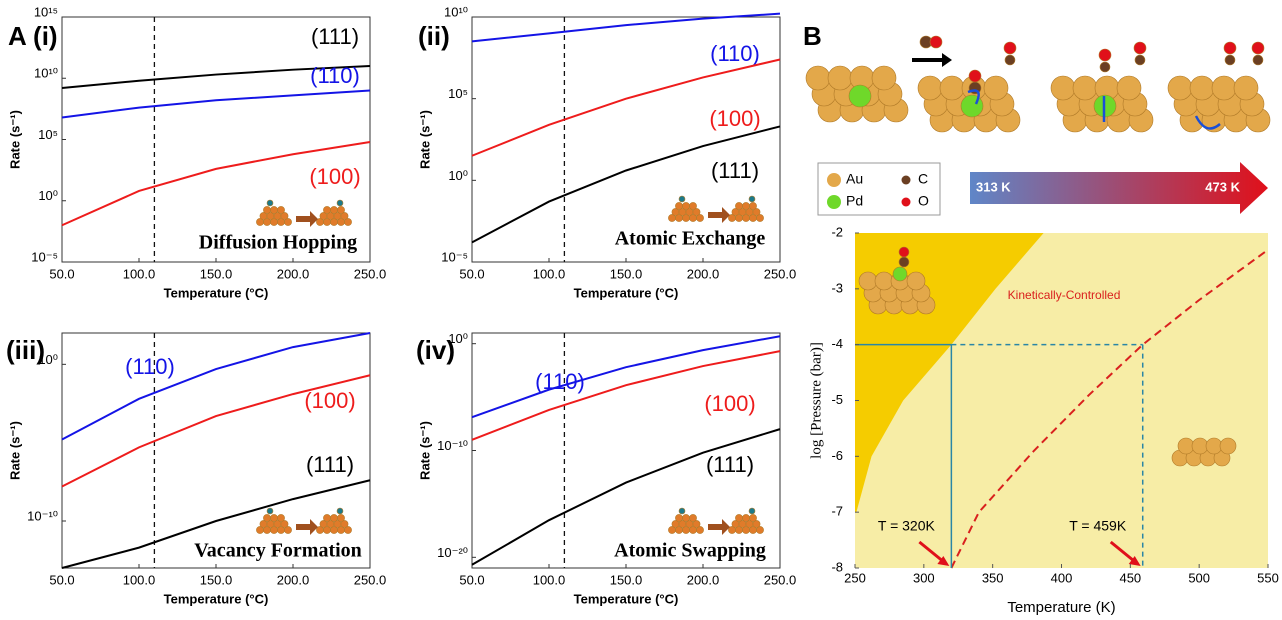  Describe the element at coordinates (46, 11) in the screenshot. I see `y-tick-label: 10¹⁵` at that location.